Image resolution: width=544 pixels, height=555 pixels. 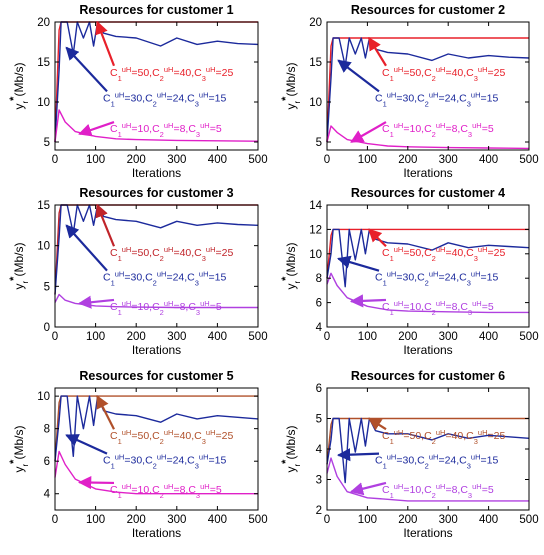 I want to click on y-tick-label: 14, so click(x=315, y=206).